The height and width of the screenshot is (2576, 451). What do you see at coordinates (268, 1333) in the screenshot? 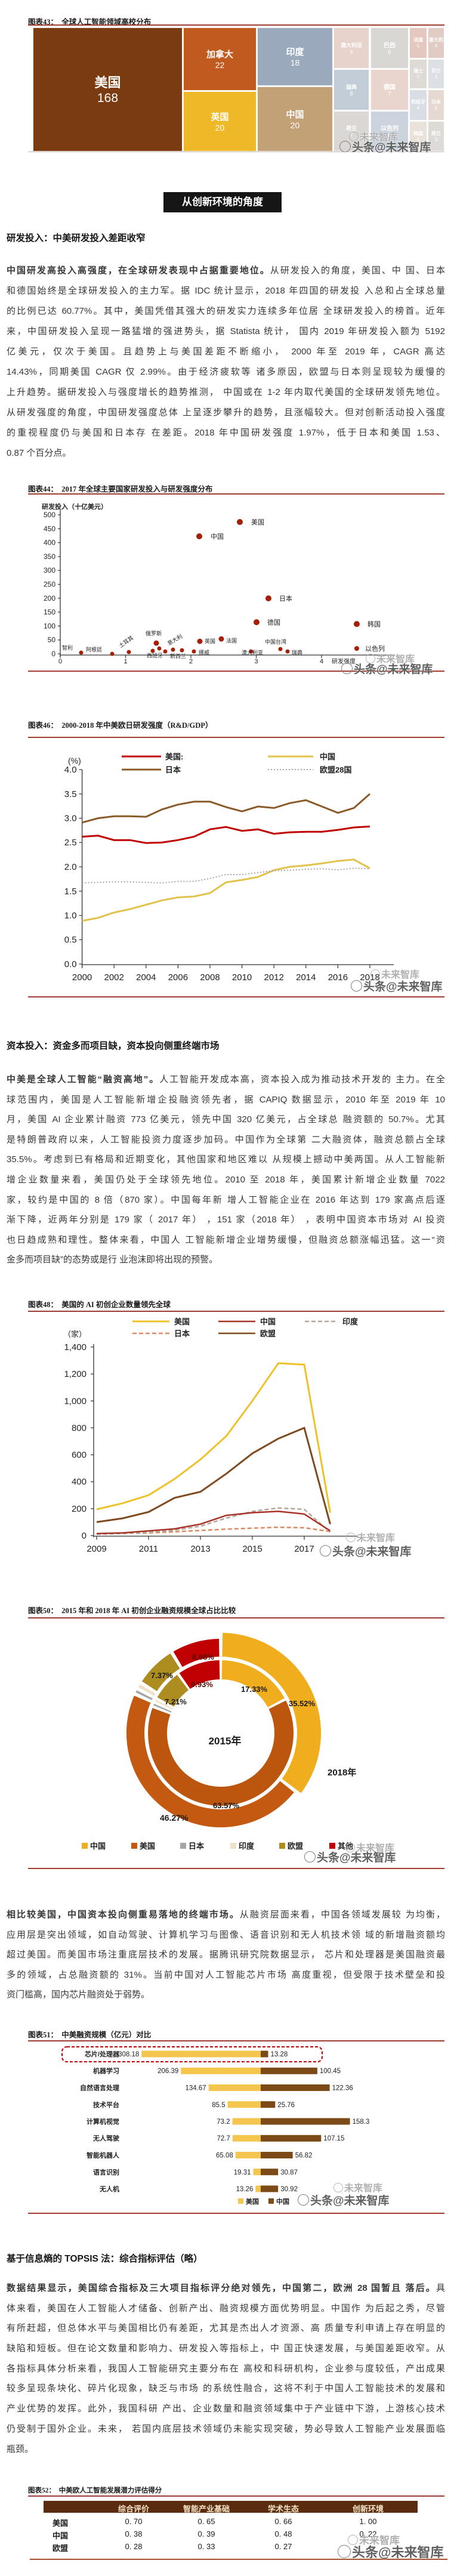
I see `svg-text: 欧盟` at bounding box center [268, 1333].